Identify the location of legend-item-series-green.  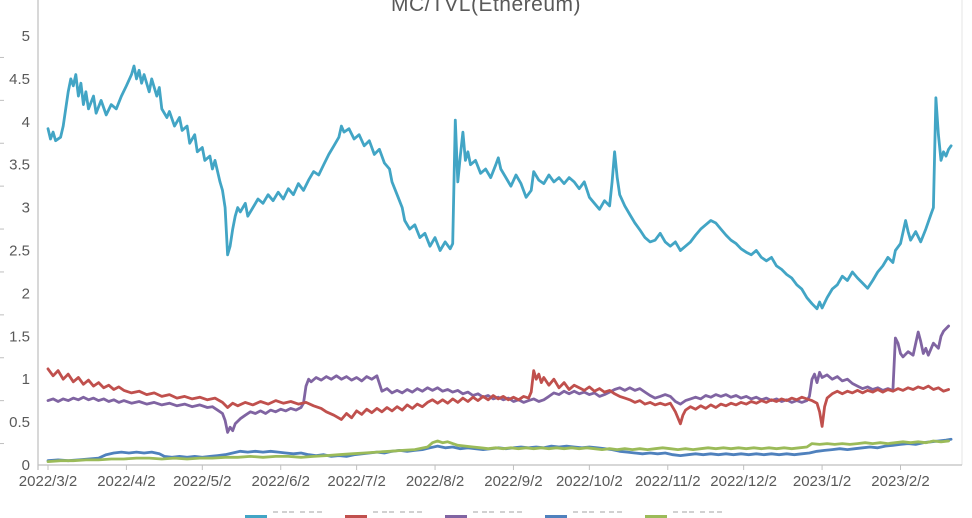
(683, 514).